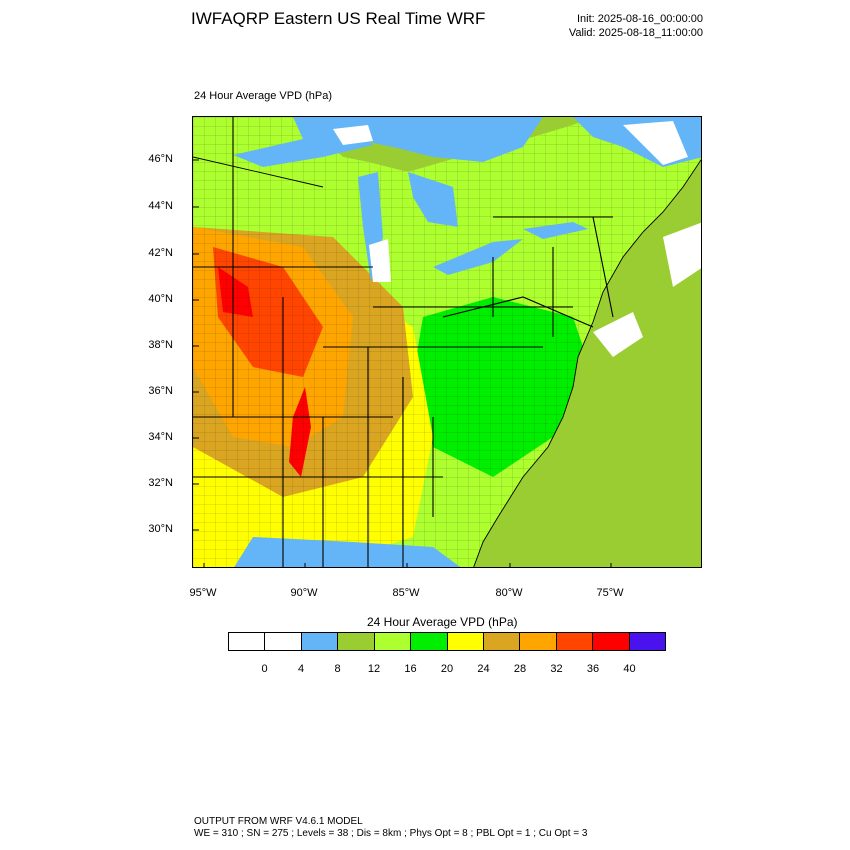  Describe the element at coordinates (635, 33) in the screenshot. I see `valid-time: Valid: 2025-08-18_11:00:00` at that location.